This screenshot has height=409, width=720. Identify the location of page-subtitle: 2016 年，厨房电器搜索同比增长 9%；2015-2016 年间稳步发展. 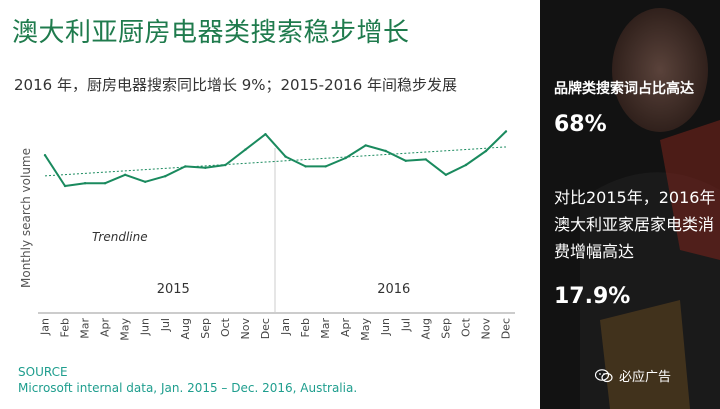
(236, 85).